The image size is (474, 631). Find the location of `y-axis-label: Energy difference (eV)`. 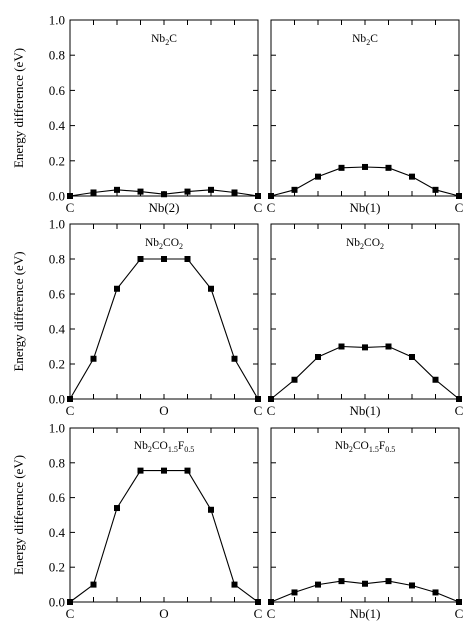

y-axis-label: Energy difference (eV) is located at coordinates (18, 108).